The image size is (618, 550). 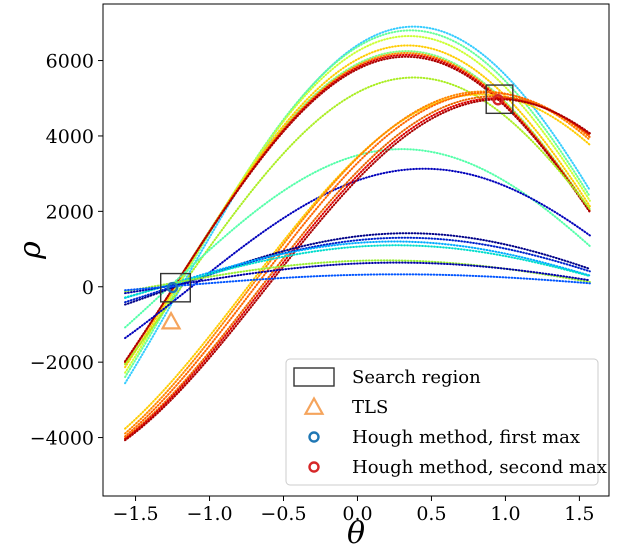 I want to click on x-tick-label-3: 0.0, so click(x=357, y=514).